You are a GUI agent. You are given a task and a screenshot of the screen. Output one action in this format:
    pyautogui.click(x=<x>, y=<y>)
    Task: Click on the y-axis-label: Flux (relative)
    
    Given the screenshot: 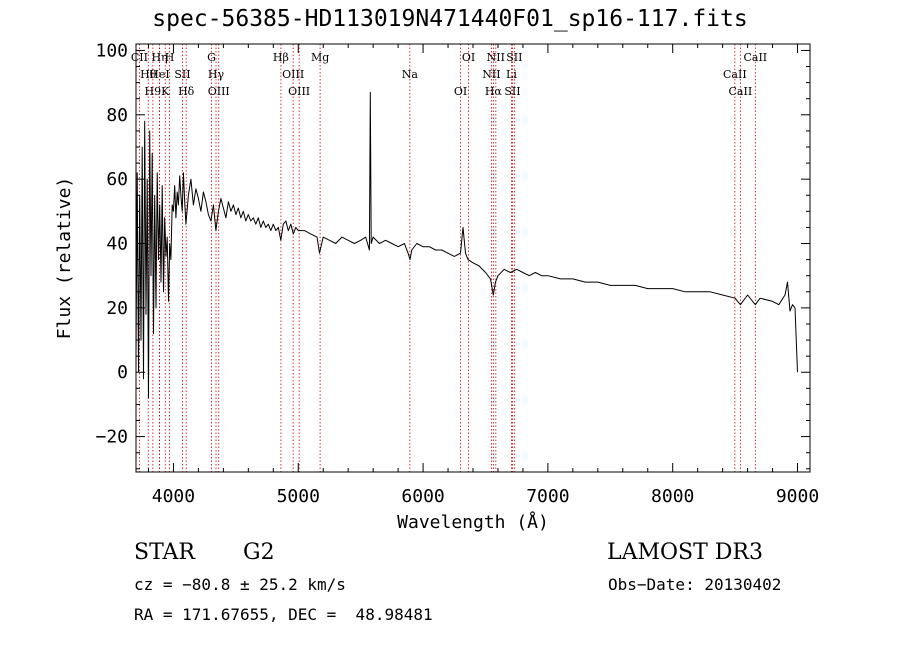 What is the action you would take?
    pyautogui.click(x=64, y=258)
    